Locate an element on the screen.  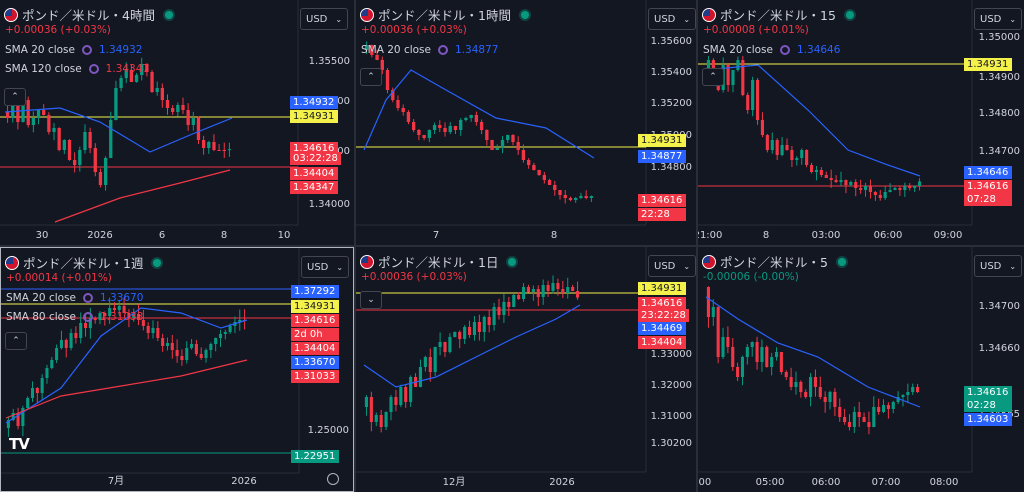
market-open-status-icon is located at coordinates (524, 14).